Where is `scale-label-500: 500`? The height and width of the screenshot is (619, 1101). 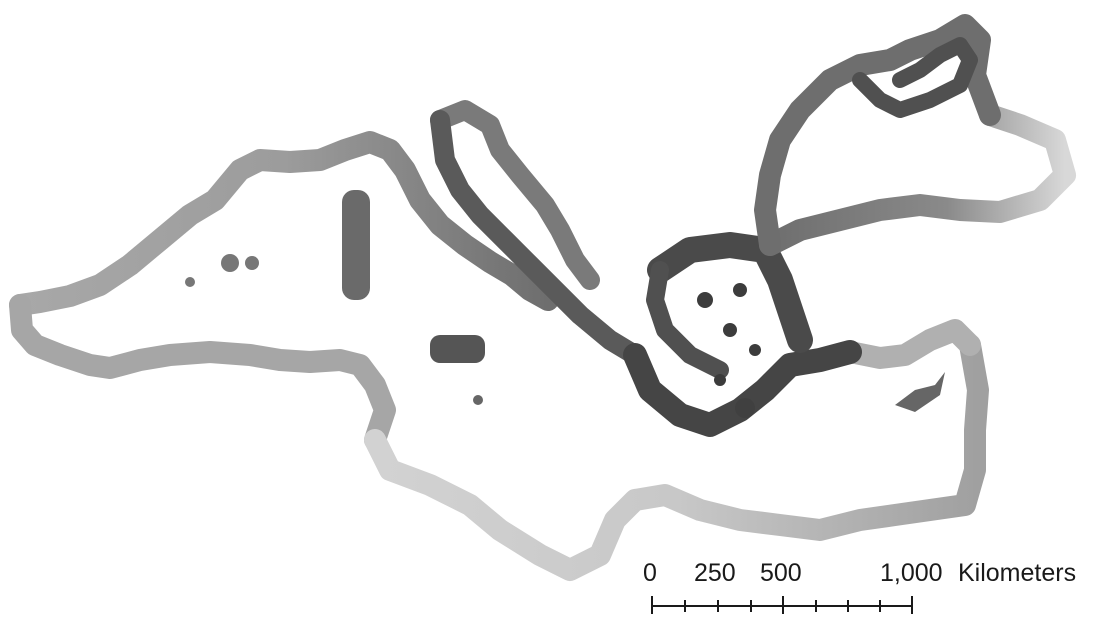 scale-label-500: 500 is located at coordinates (781, 573).